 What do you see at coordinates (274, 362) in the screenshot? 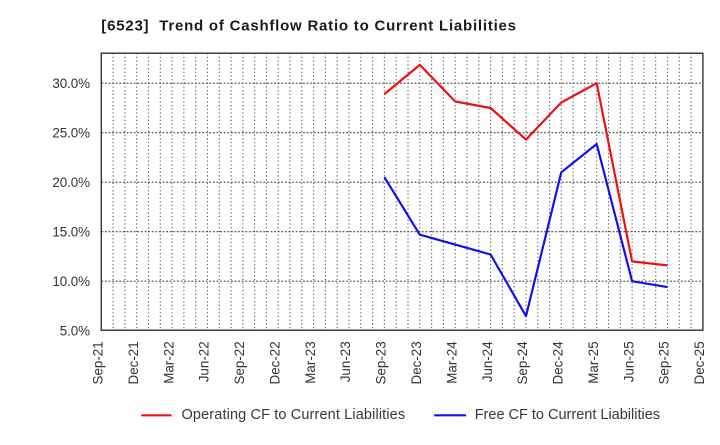
I see `svg-text: Dec-22` at bounding box center [274, 362].